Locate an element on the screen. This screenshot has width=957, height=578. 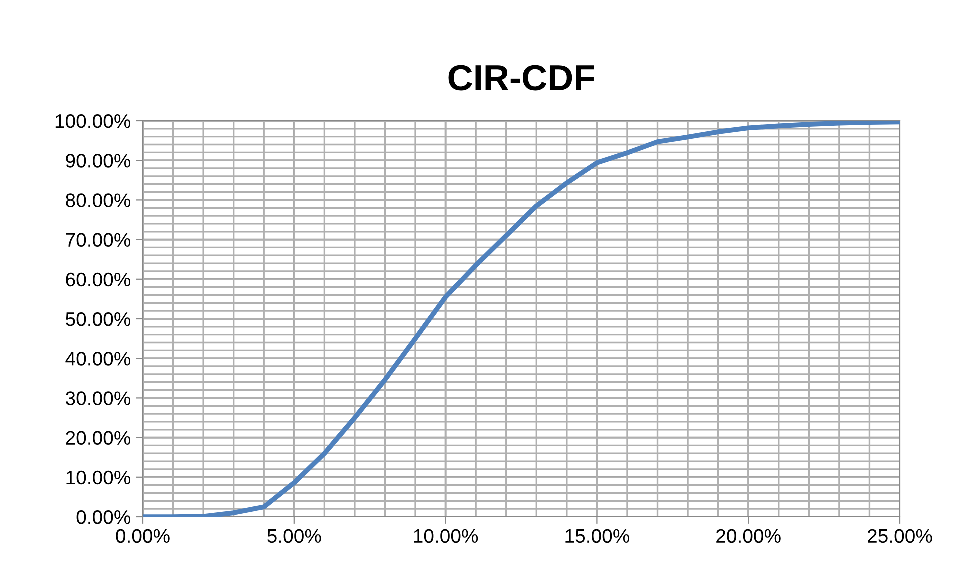
y-tick-label: 80.00% is located at coordinates (98, 201).